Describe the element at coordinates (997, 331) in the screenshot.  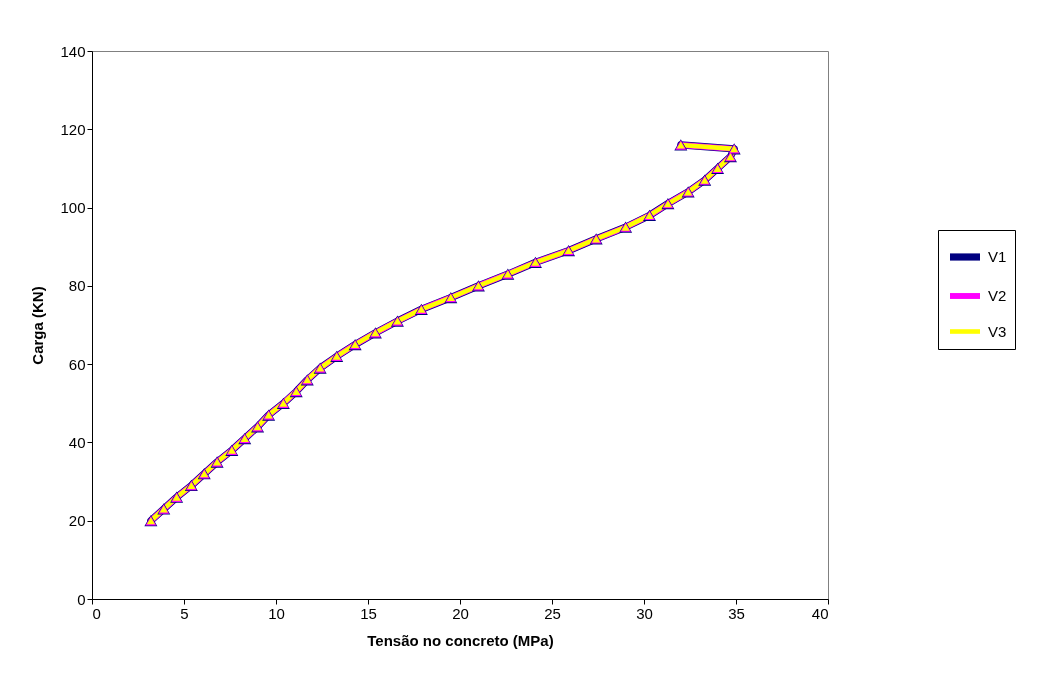
I see `legend-label: V3` at that location.